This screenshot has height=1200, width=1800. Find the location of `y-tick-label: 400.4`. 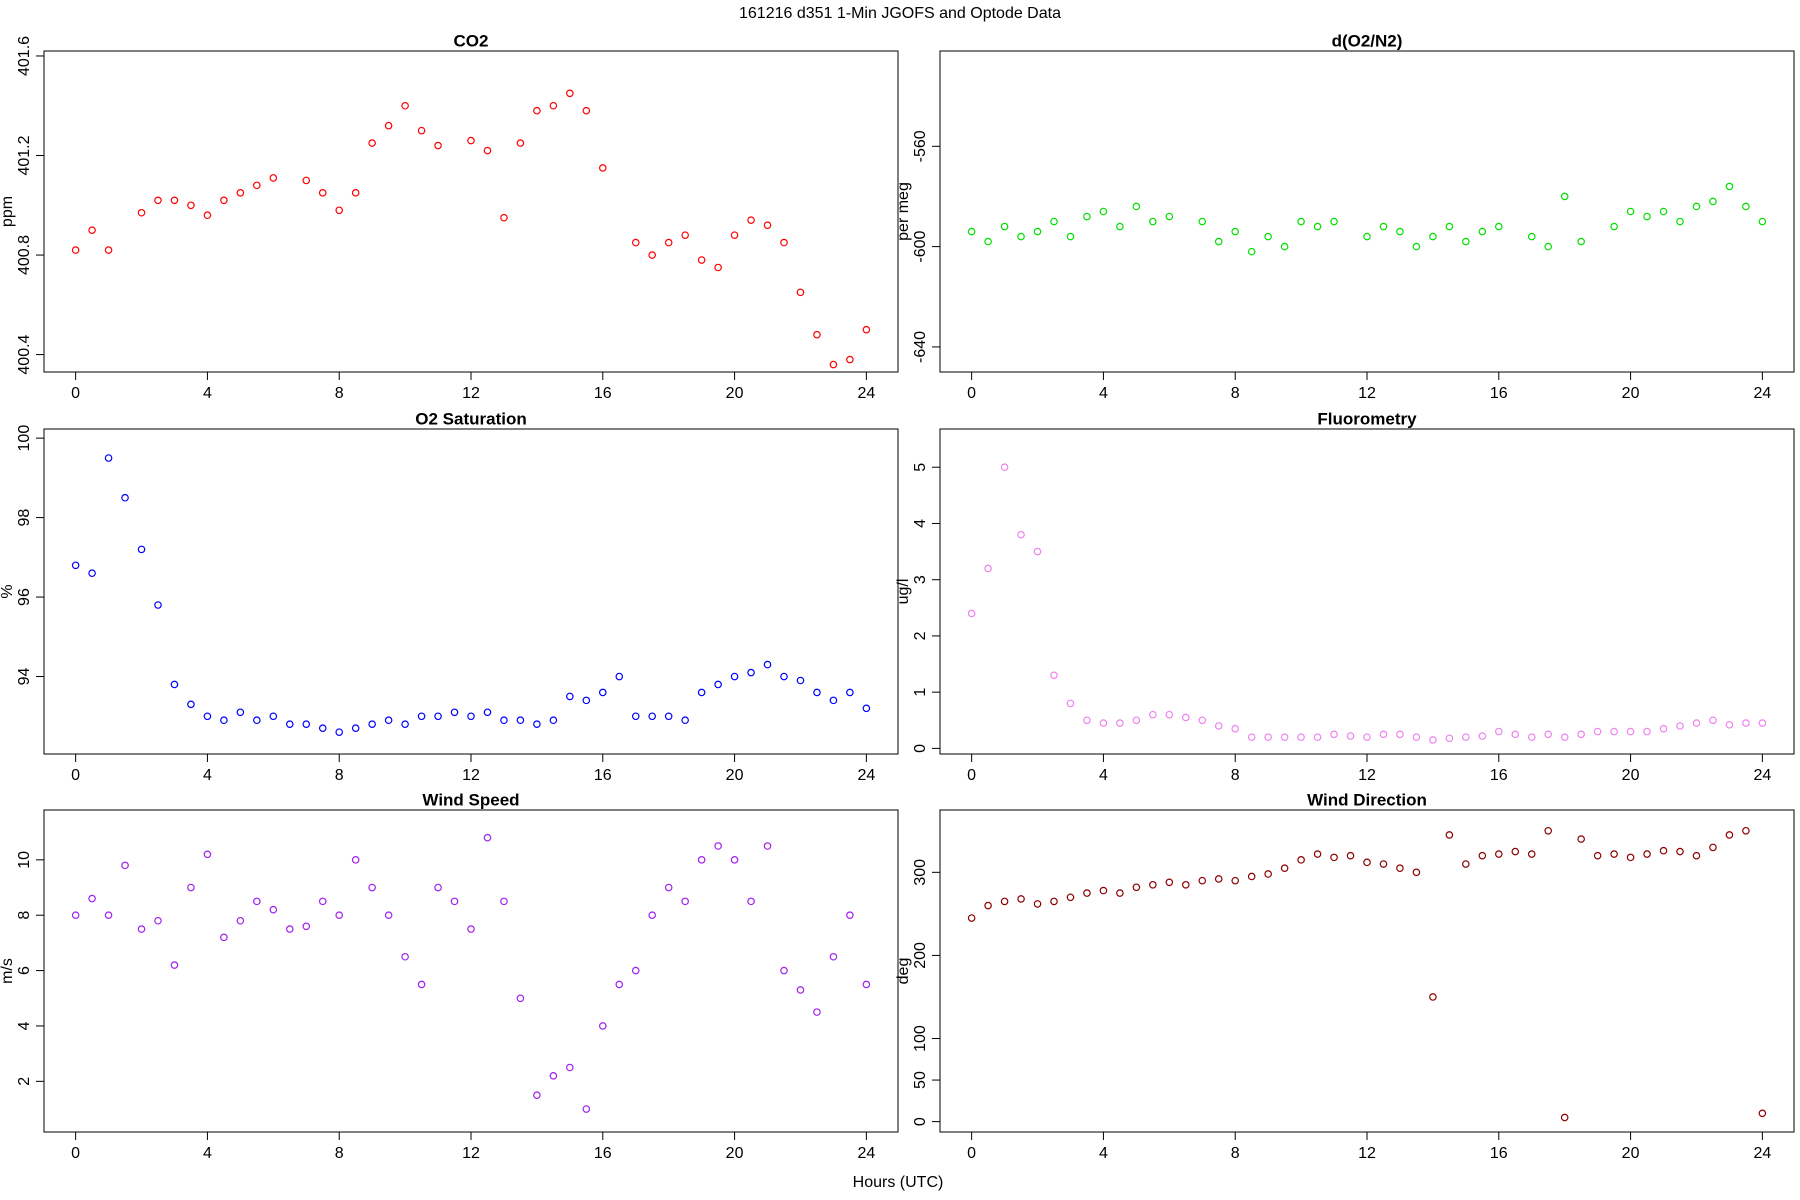

y-tick-label: 400.4 is located at coordinates (24, 354).